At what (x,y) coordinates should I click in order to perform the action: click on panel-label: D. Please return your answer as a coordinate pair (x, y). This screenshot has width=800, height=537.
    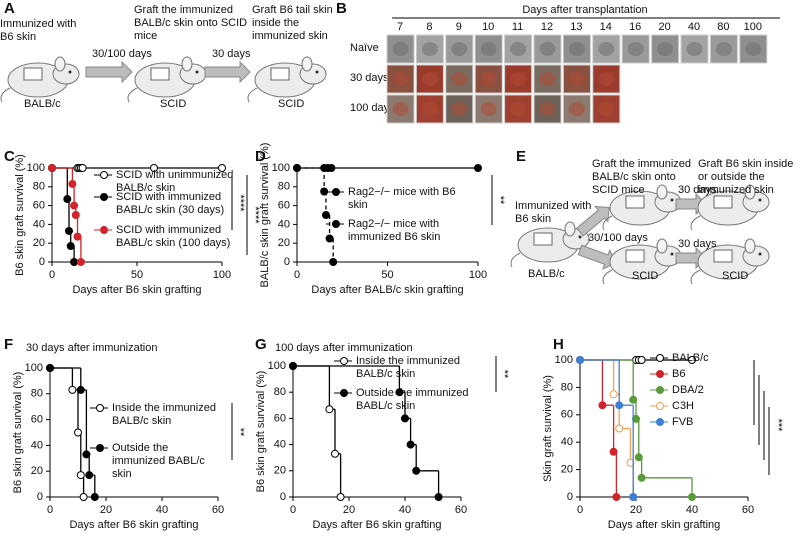
    Looking at the image, I should click on (260, 156).